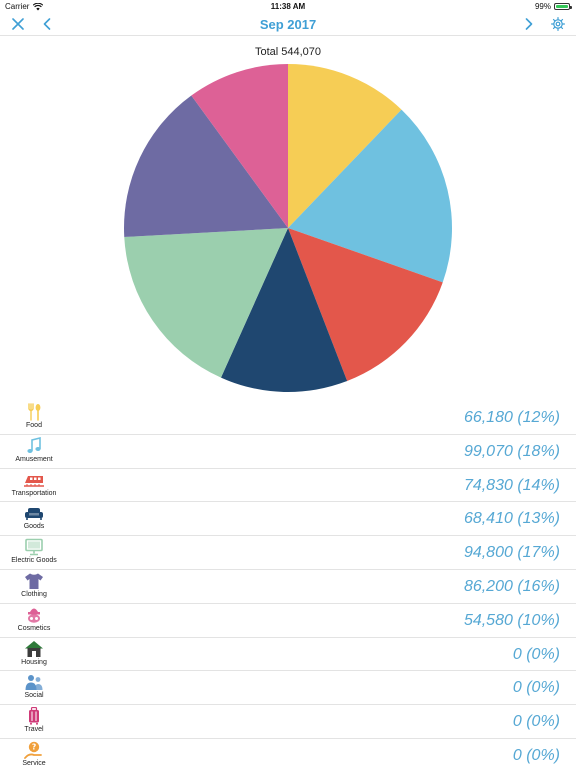 This screenshot has height=768, width=576. I want to click on category-label: Food, so click(34, 425).